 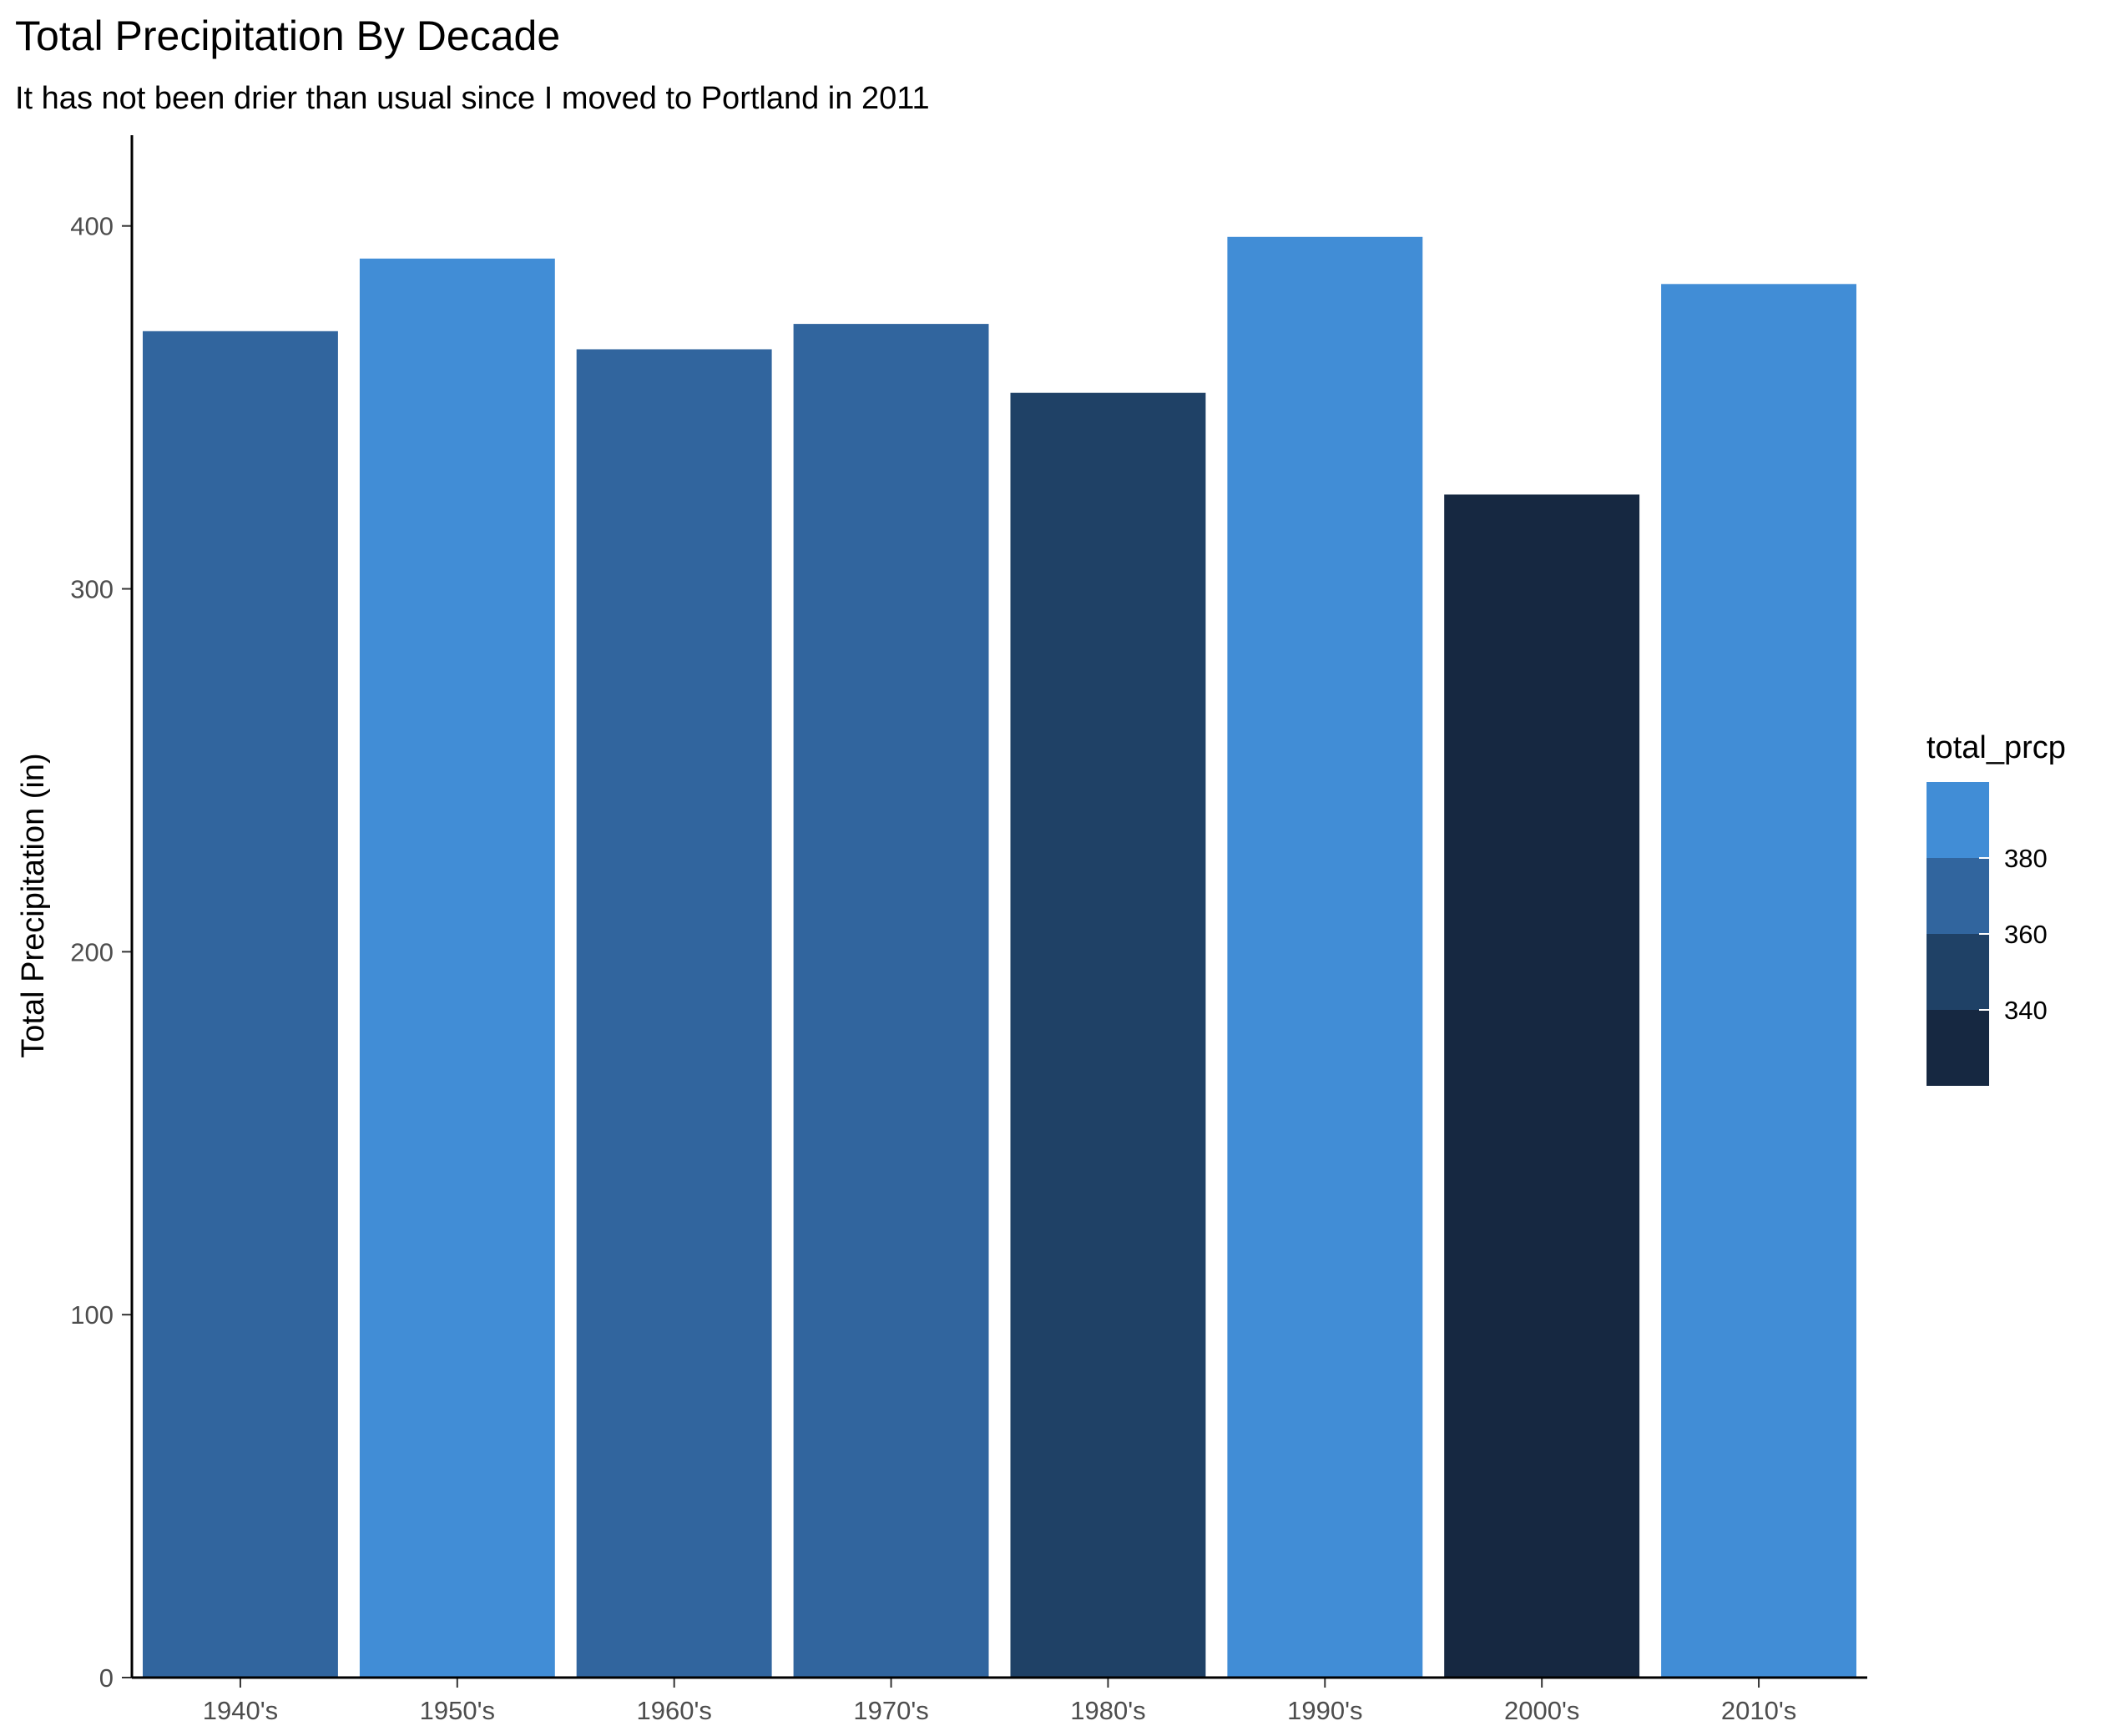 What do you see at coordinates (92, 226) in the screenshot?
I see `y-tick-label: 400` at bounding box center [92, 226].